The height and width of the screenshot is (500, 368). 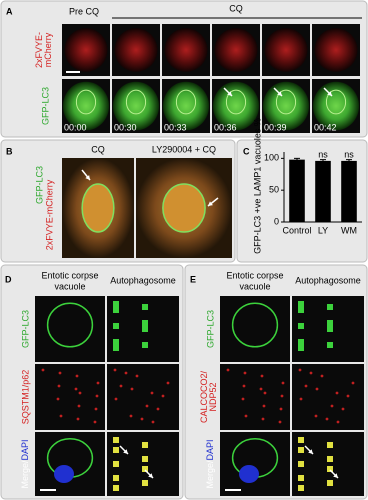 I want to click on vacuole-ring, so click(x=70, y=325).